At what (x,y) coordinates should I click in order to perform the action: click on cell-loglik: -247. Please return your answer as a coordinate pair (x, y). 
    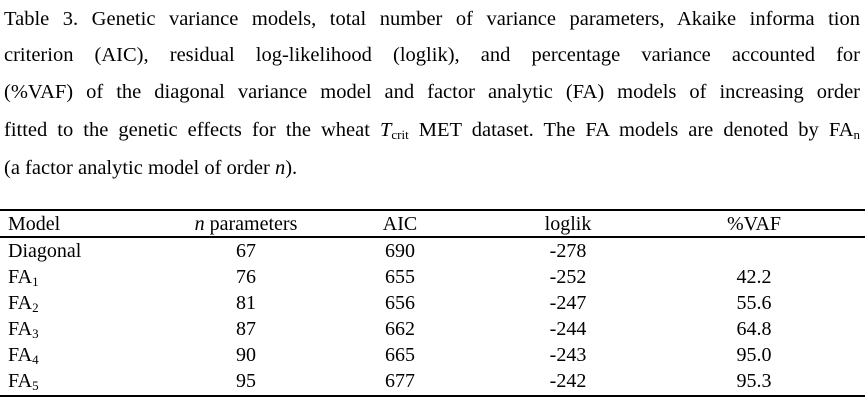
    Looking at the image, I should click on (568, 303).